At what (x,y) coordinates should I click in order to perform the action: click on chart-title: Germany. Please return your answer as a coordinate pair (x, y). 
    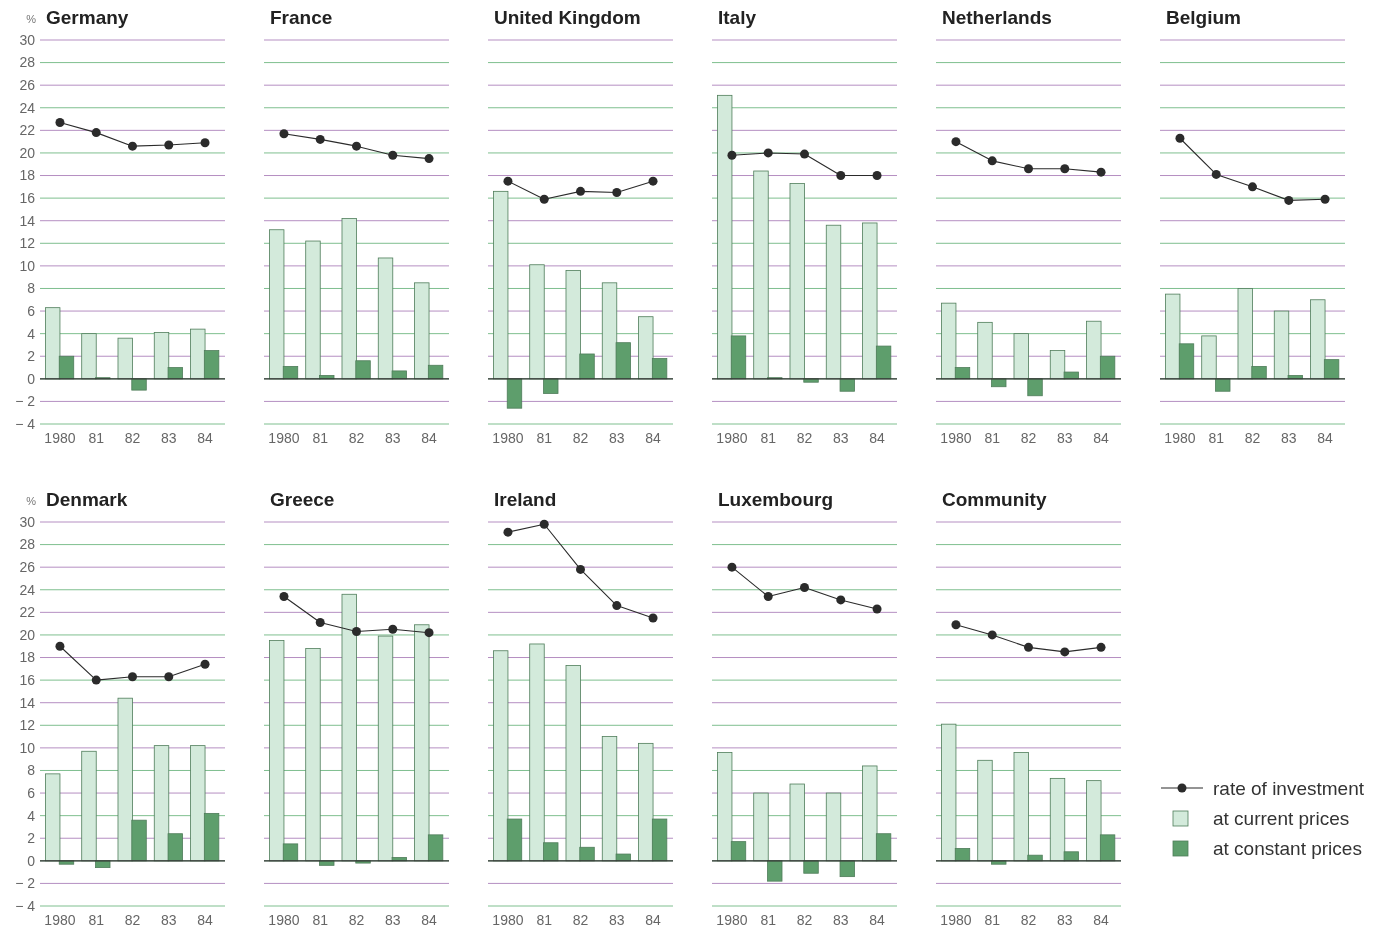
    Looking at the image, I should click on (87, 17).